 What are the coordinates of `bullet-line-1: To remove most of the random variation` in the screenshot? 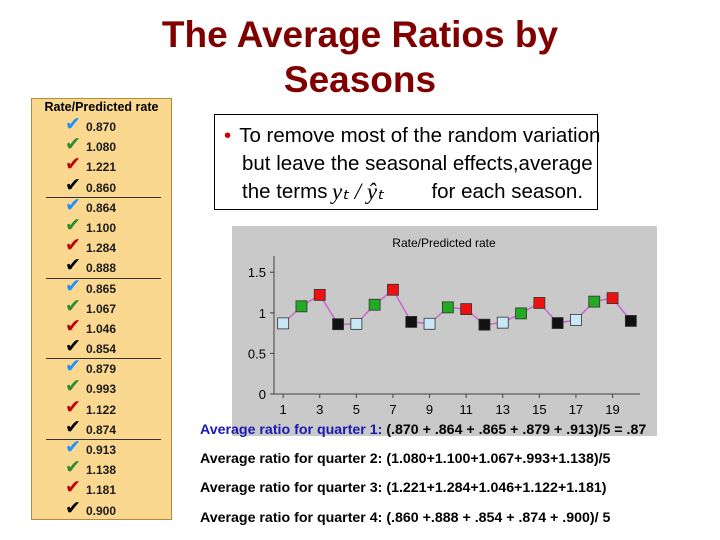 It's located at (420, 135).